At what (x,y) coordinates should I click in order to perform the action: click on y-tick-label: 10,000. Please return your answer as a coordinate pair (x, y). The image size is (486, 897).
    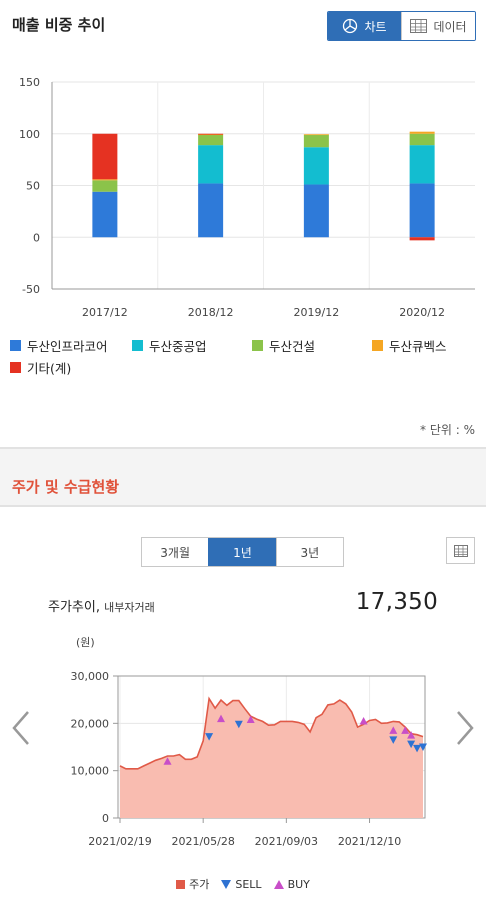
    Looking at the image, I should click on (90, 771).